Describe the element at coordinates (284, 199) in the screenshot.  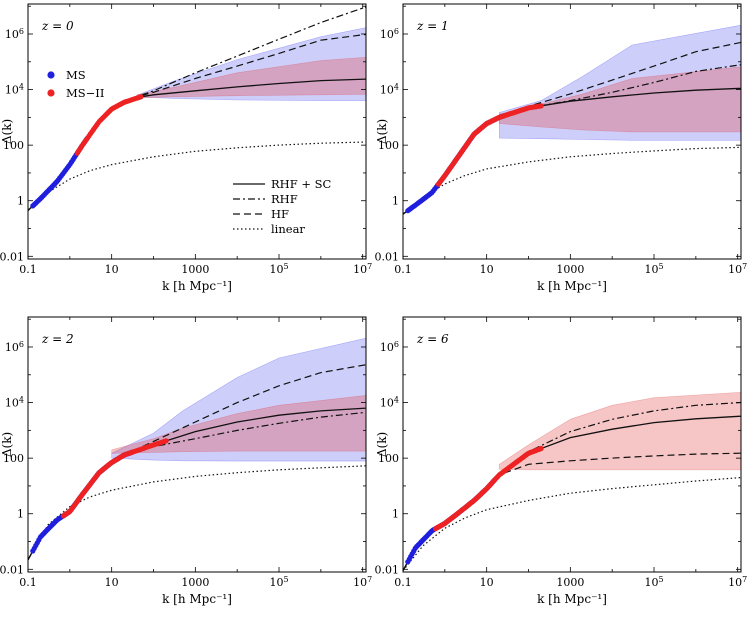
I see `legend-label: RHF` at that location.